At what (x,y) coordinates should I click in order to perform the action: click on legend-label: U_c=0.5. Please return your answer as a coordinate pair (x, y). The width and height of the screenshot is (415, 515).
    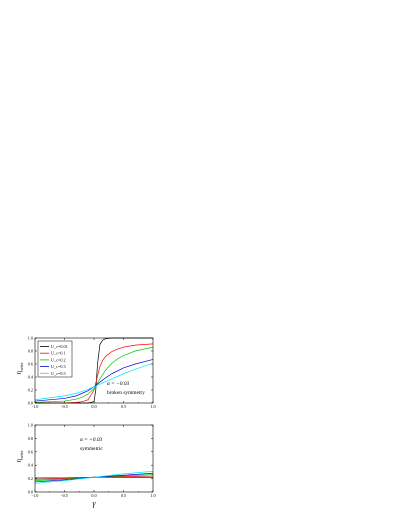
    Looking at the image, I should click on (58, 373).